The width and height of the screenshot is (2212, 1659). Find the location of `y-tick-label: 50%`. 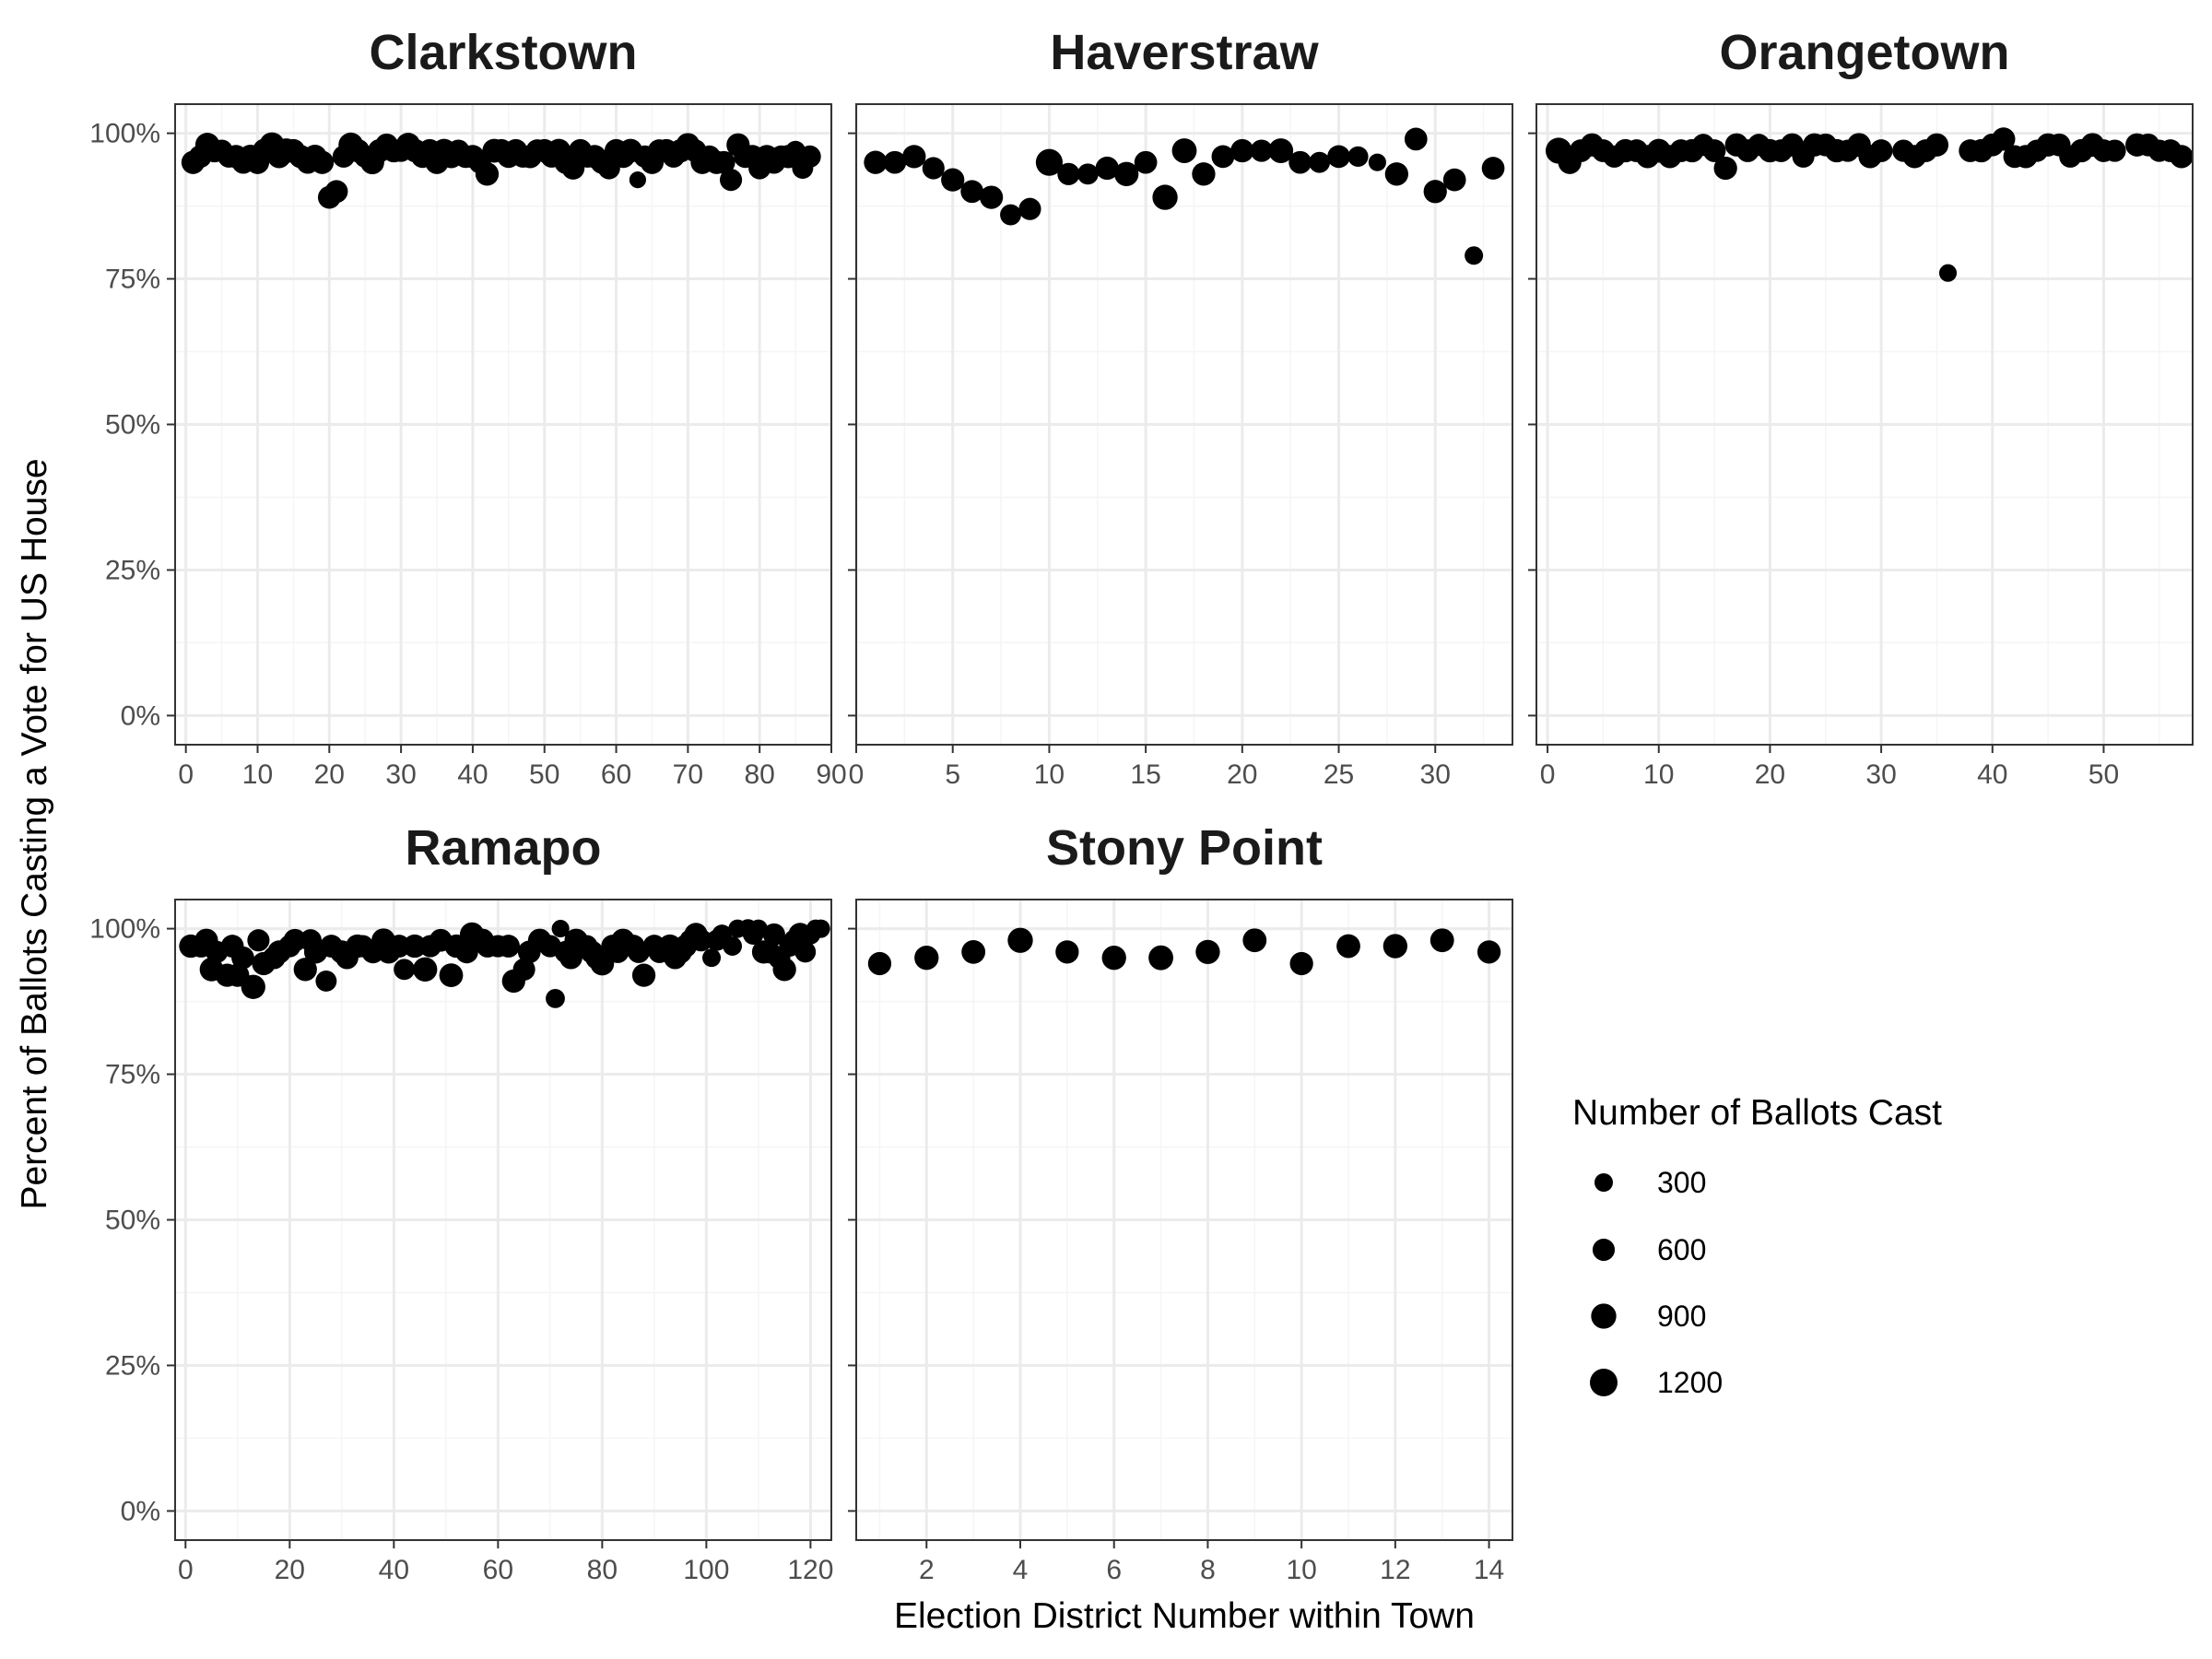

y-tick-label: 50% is located at coordinates (132, 425).